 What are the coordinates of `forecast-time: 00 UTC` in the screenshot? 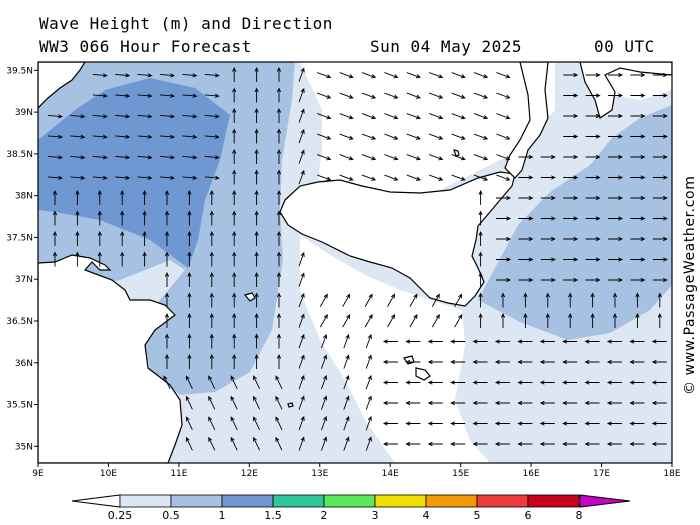 It's located at (624, 46).